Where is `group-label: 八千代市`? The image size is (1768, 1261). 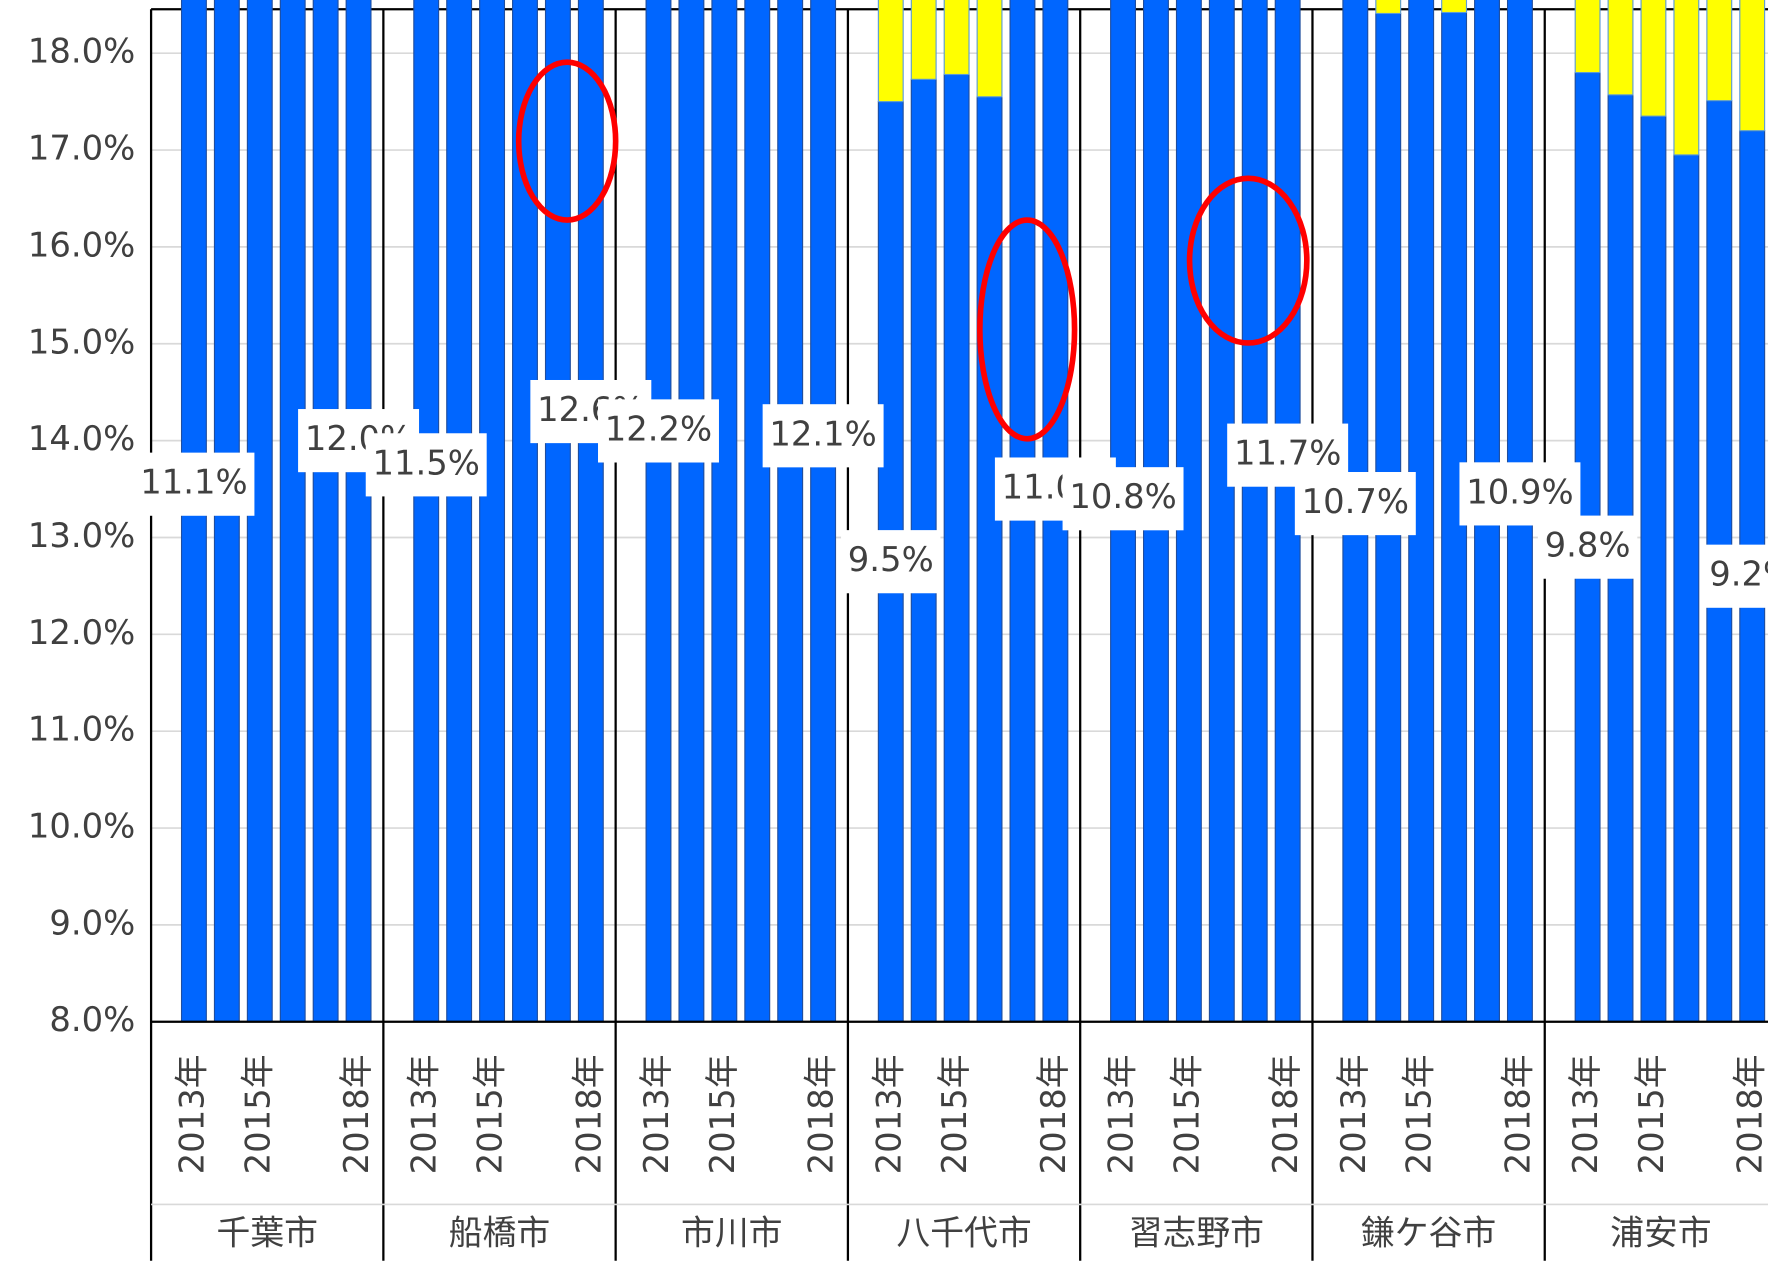
group-label: 八千代市 is located at coordinates (963, 1232).